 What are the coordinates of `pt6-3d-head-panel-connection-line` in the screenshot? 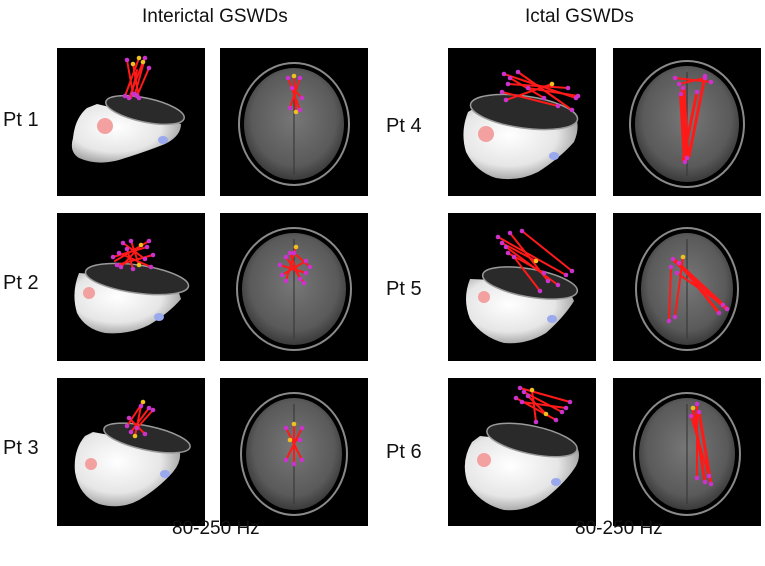 It's located at (543, 402).